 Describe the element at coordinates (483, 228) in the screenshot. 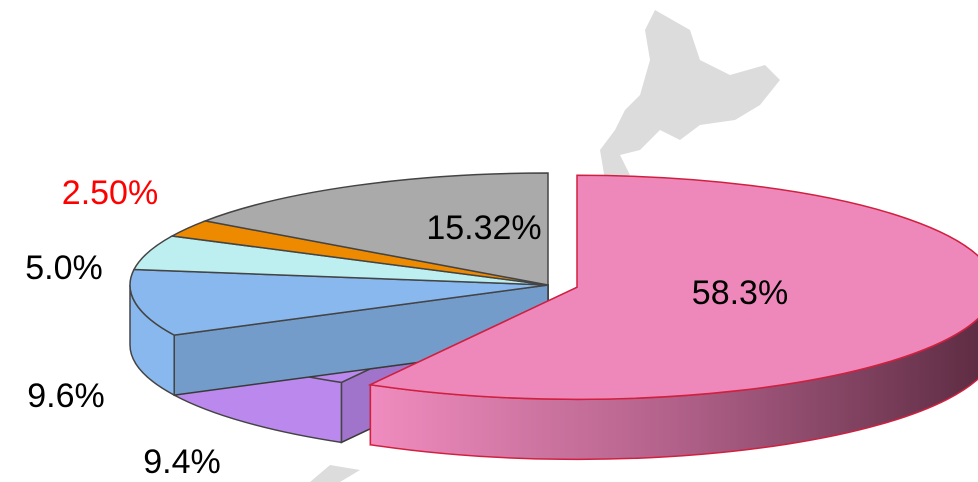

I see `data-label: 15.32%` at that location.